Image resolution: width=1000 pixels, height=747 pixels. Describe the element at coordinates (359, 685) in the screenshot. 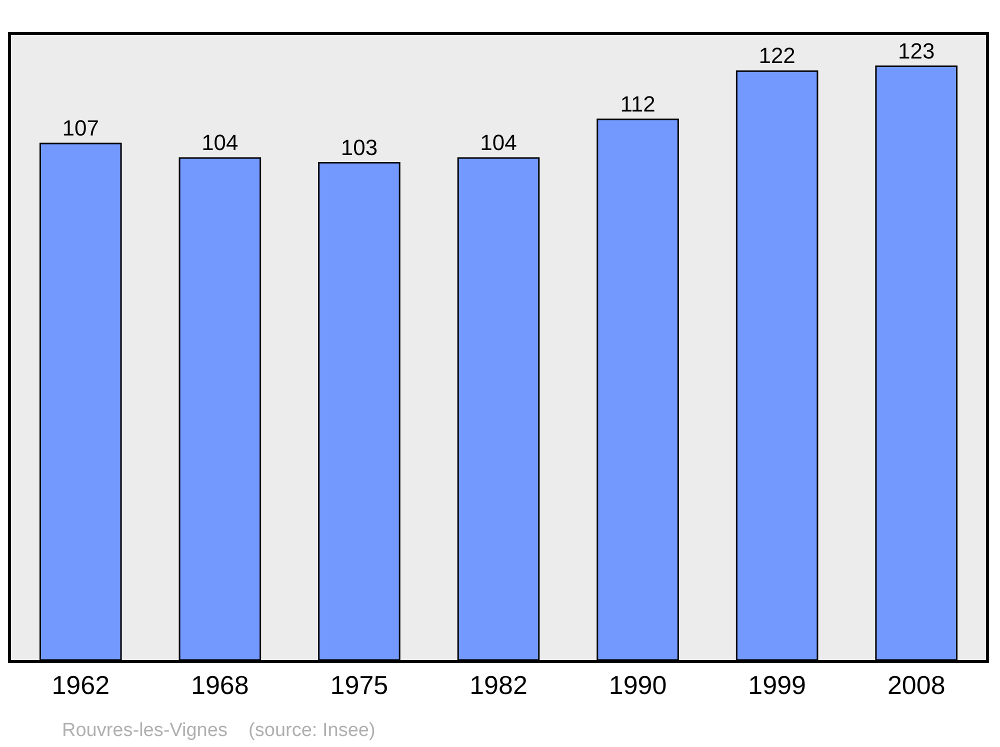

I see `x-tick-label: 1975` at that location.